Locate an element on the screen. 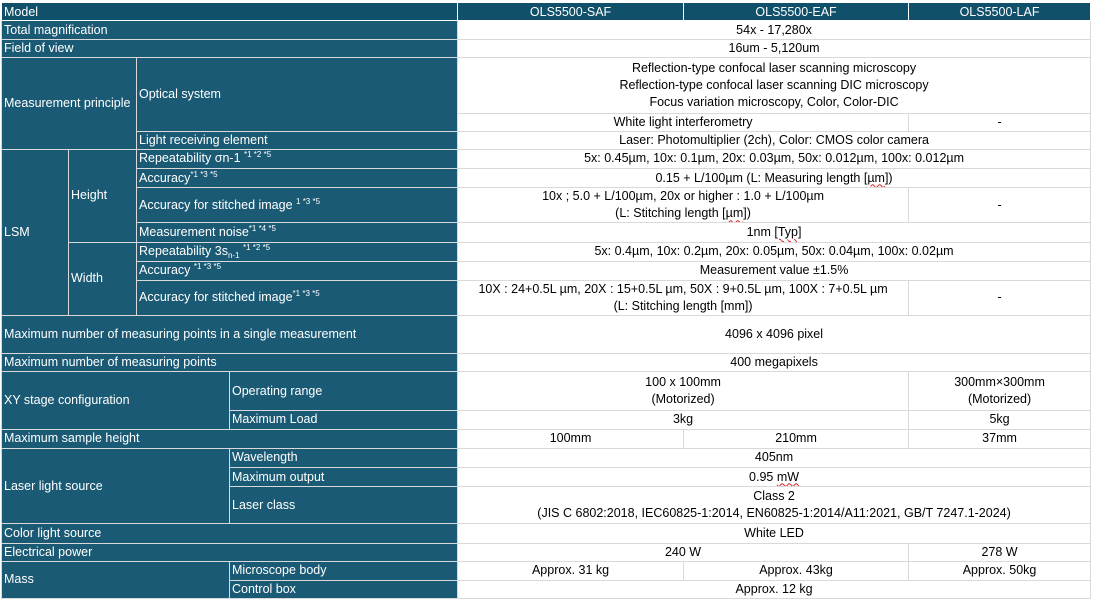 The height and width of the screenshot is (601, 1093). value-electrical-power: 240 W is located at coordinates (683, 552).